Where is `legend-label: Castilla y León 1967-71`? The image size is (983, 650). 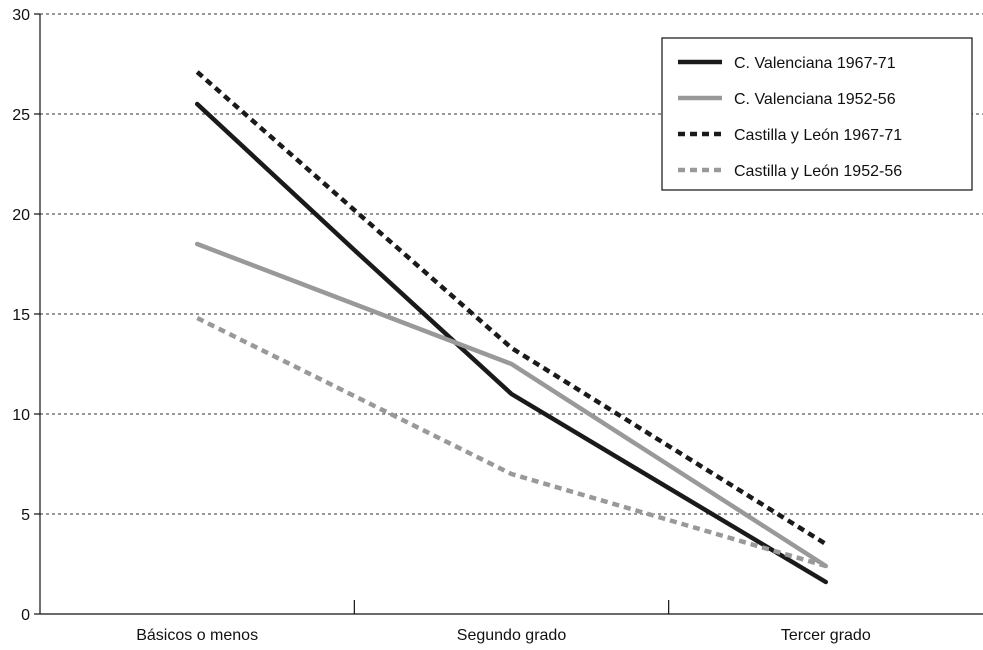
legend-label: Castilla y León 1967-71 is located at coordinates (818, 135).